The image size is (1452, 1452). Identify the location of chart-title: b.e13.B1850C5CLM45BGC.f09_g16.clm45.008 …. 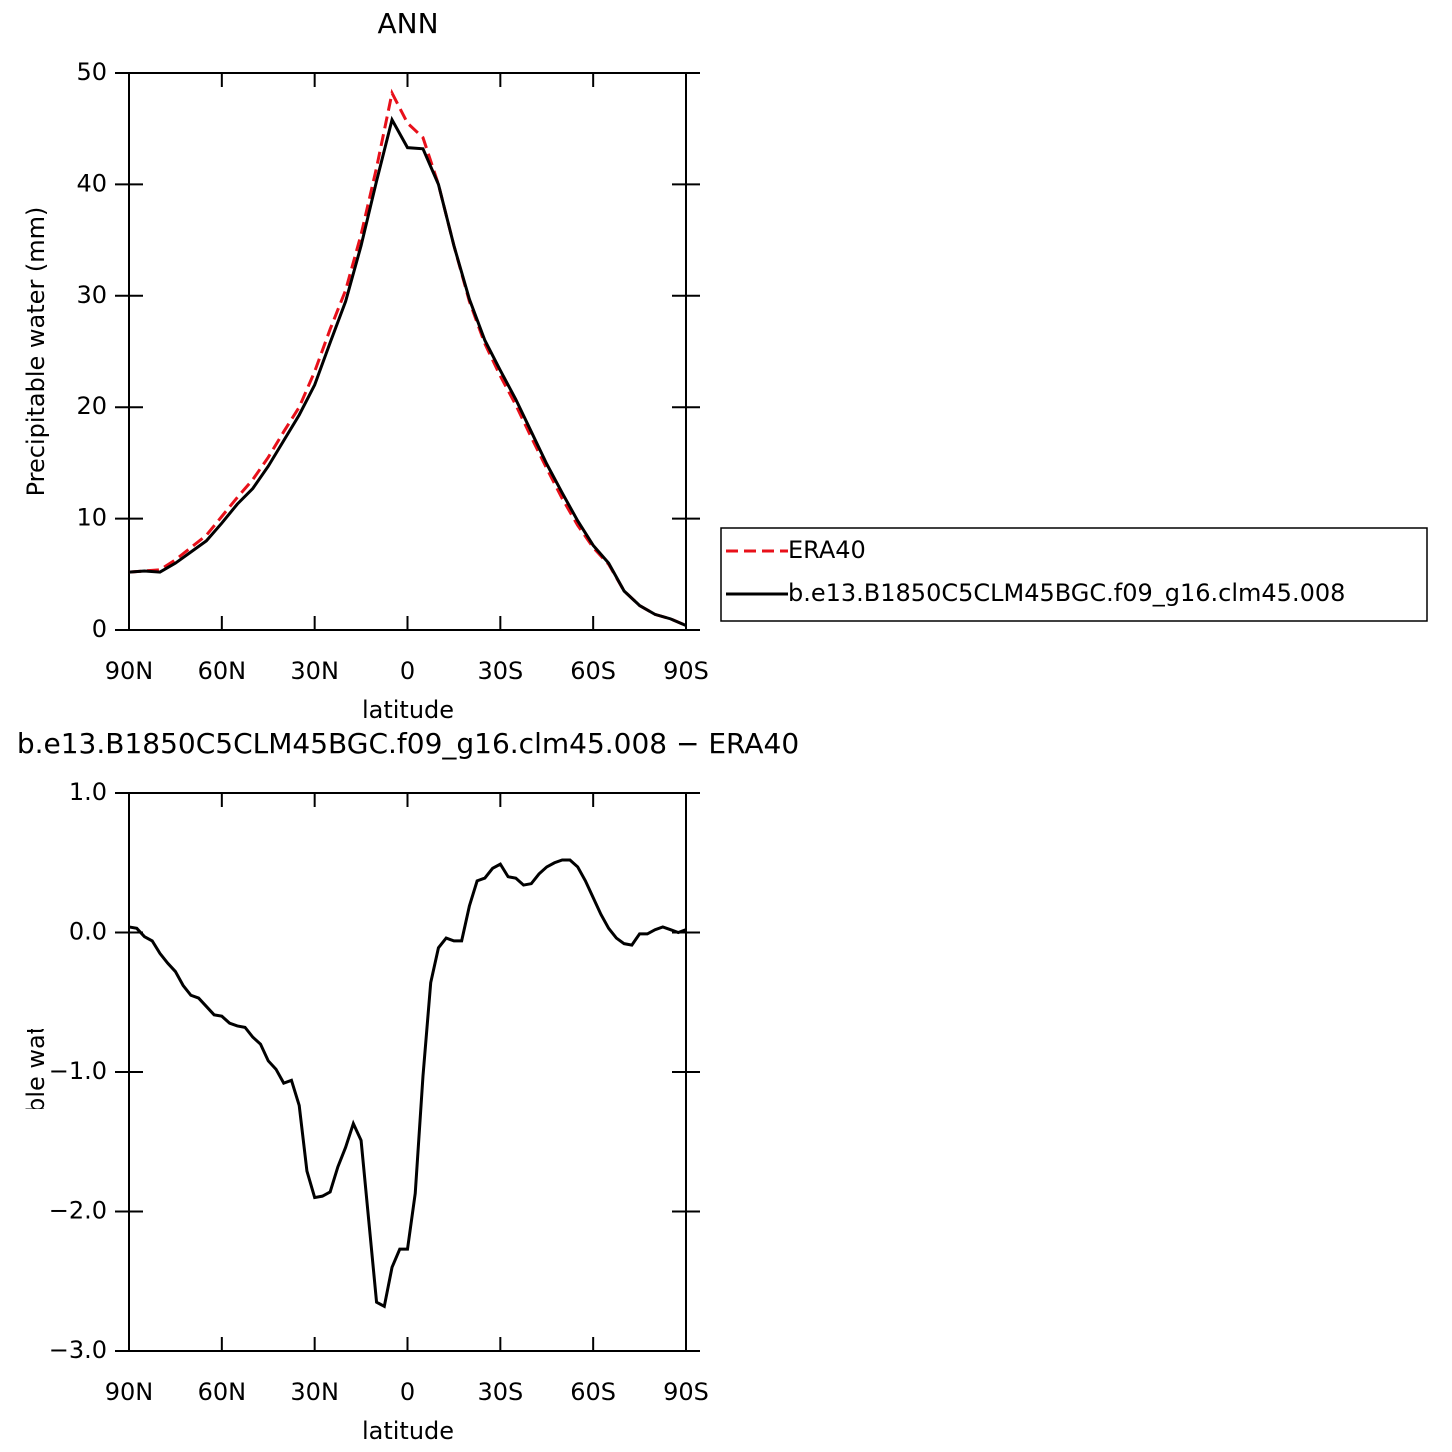
(408, 743).